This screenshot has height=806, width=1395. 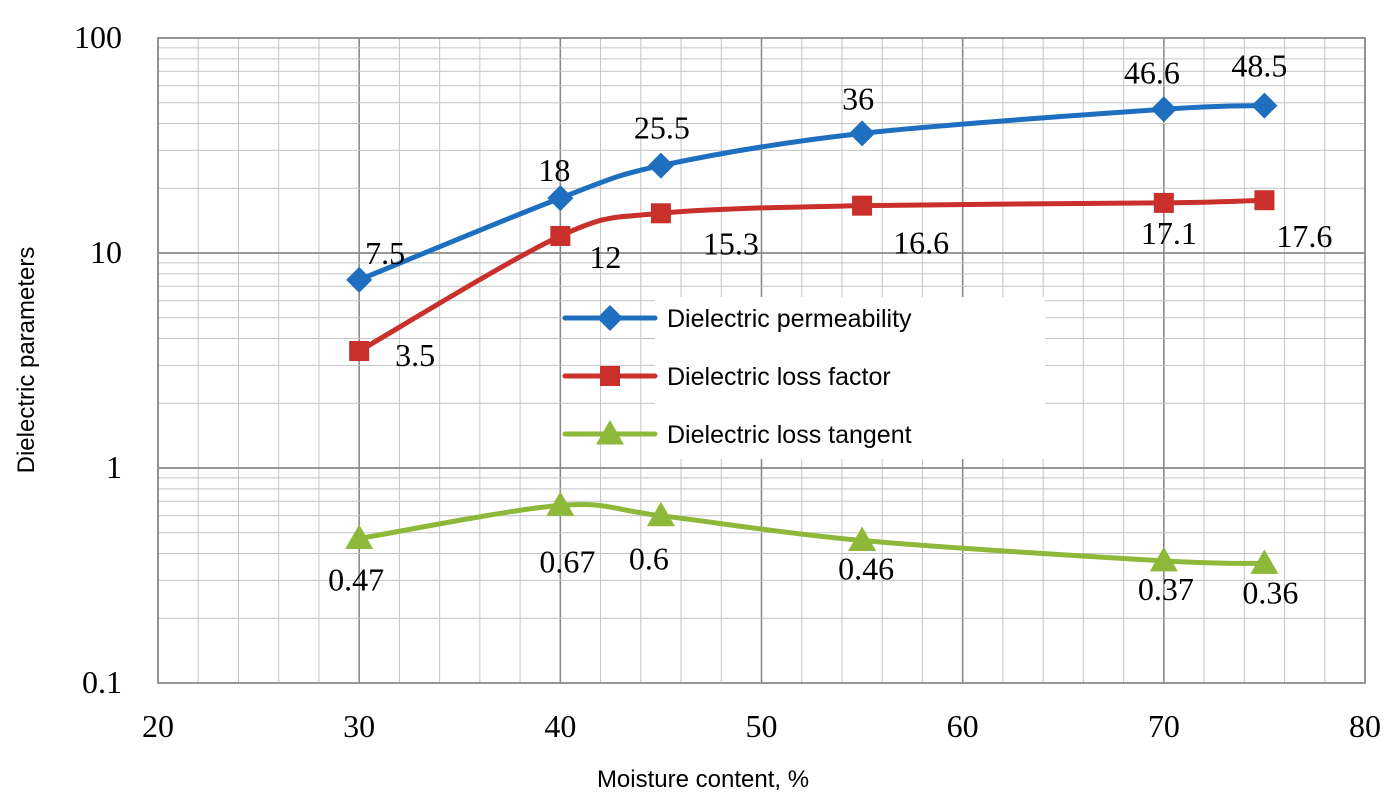 I want to click on y-axis-title: Dielectric parameters, so click(x=26, y=360).